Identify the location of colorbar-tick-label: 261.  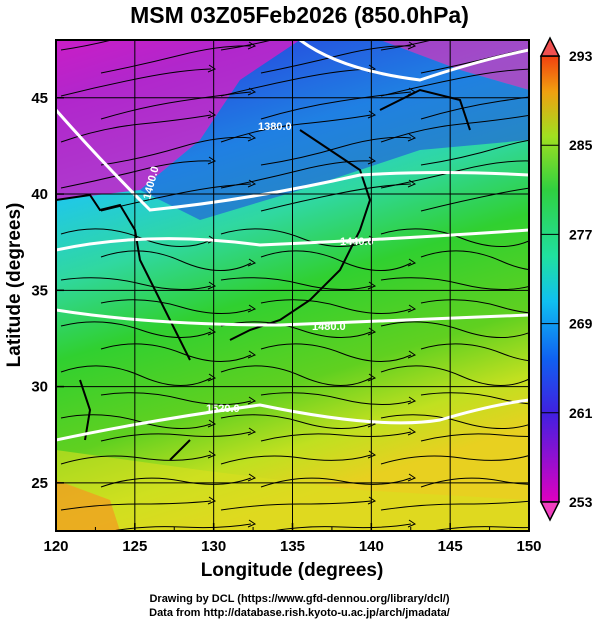
(581, 413).